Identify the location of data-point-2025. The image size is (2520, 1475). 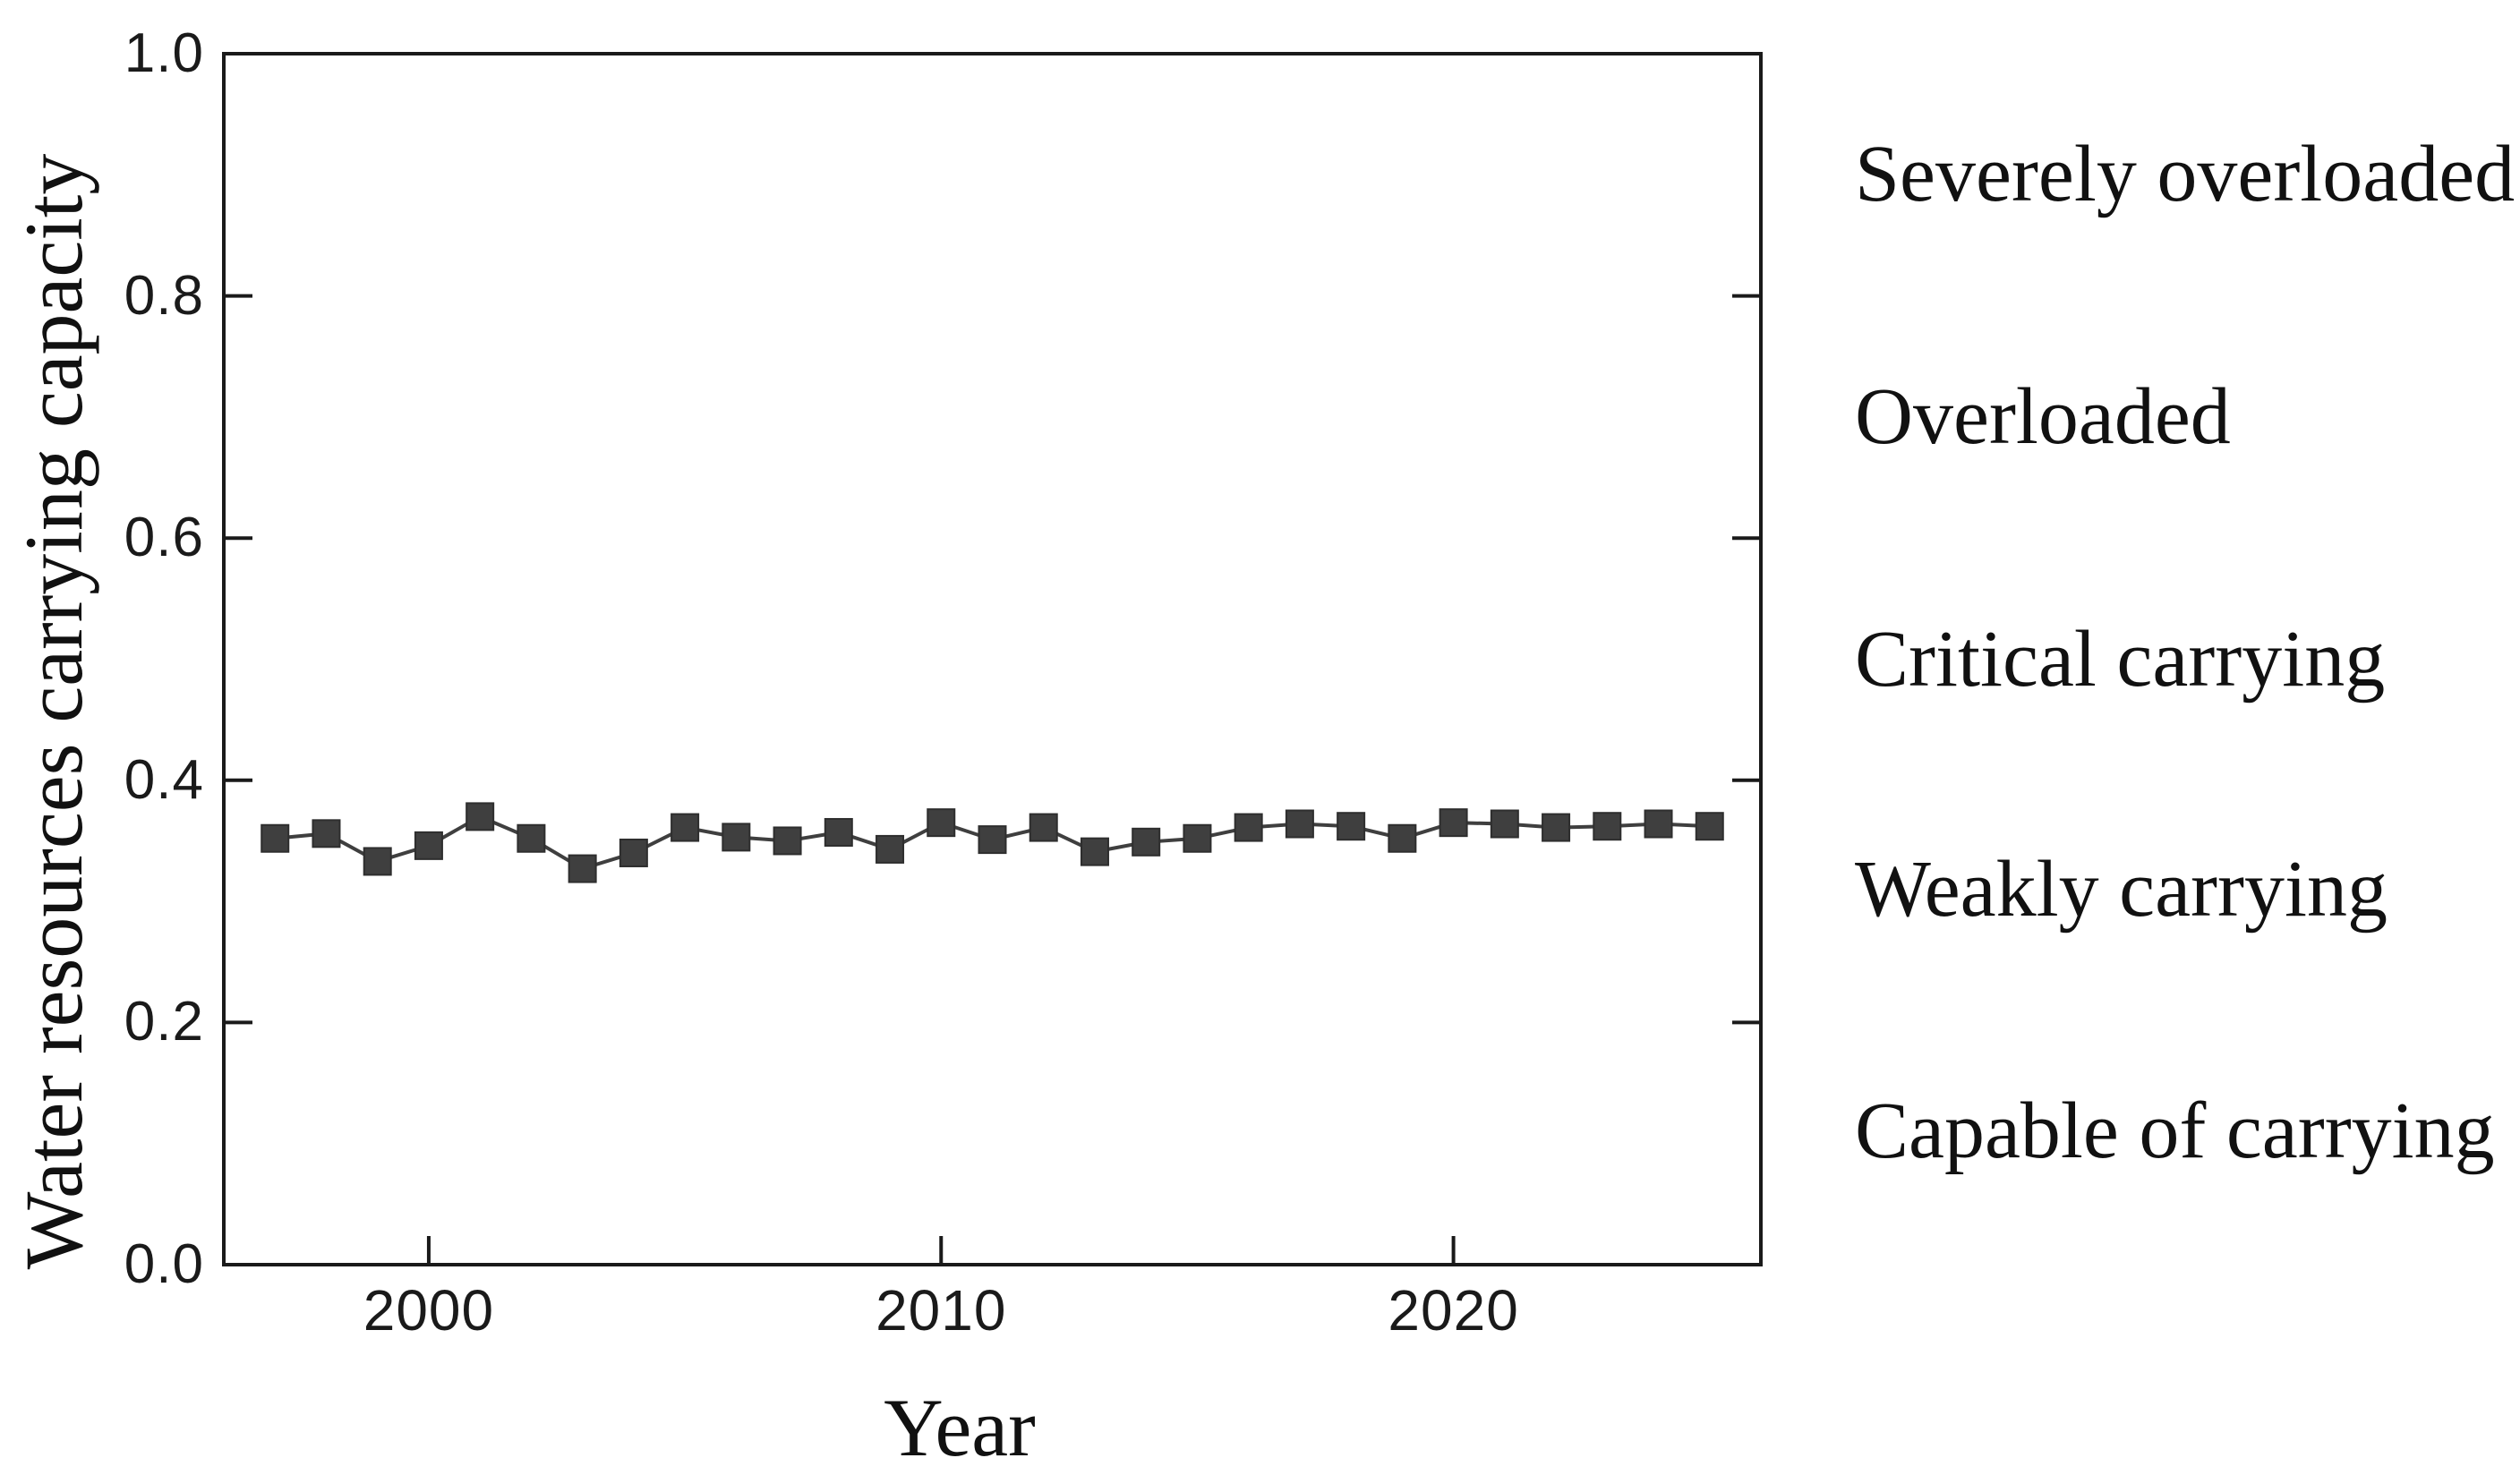
(1709, 826).